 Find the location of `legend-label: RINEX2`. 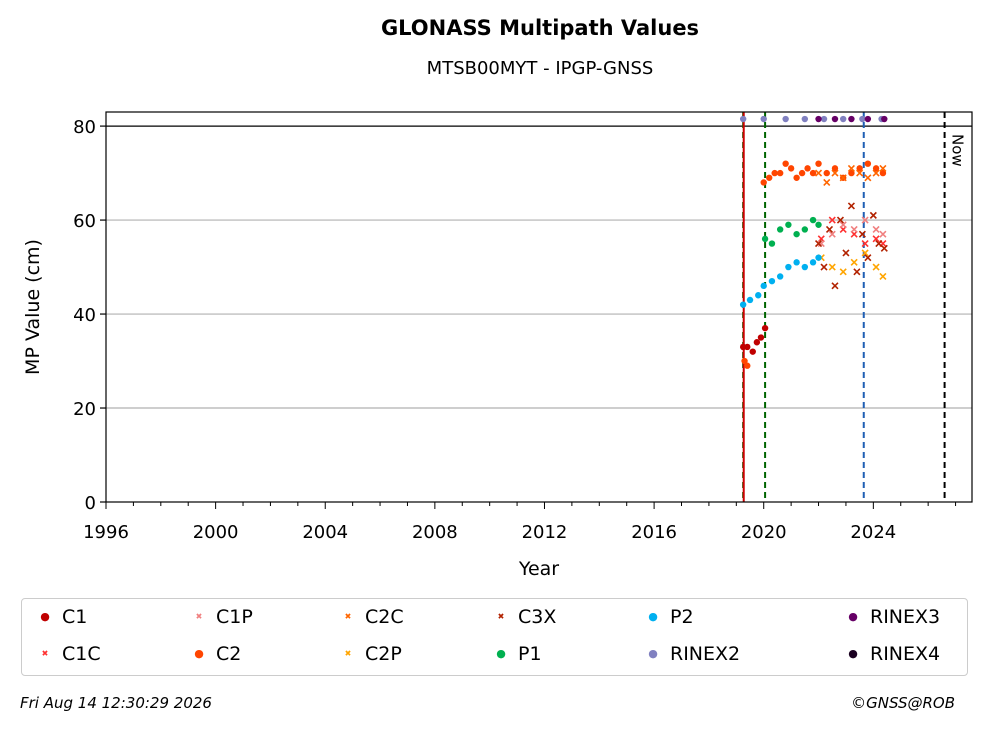

legend-label: RINEX2 is located at coordinates (705, 654).